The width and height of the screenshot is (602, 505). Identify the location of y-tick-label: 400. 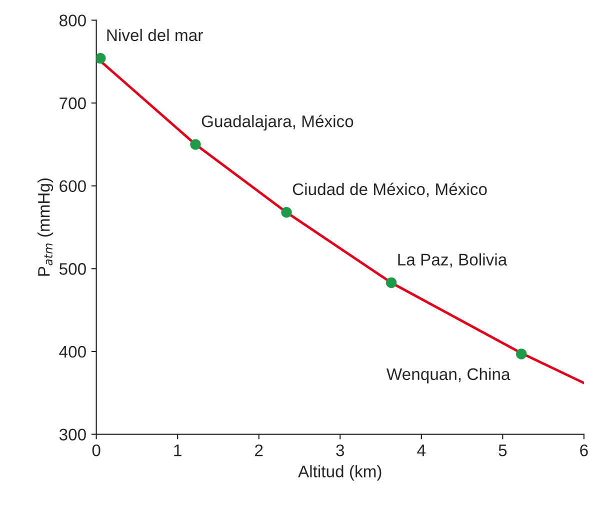
(72, 352).